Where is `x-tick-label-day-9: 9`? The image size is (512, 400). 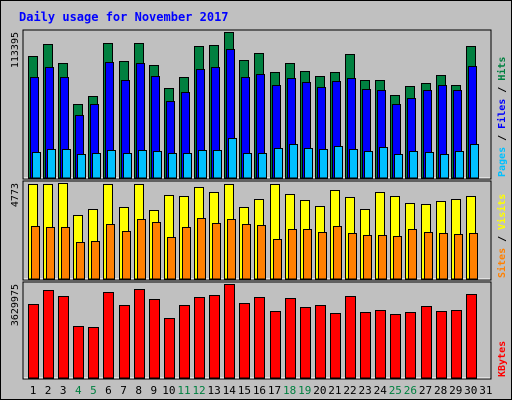
x-tick-label-day-9: 9 is located at coordinates (153, 390).